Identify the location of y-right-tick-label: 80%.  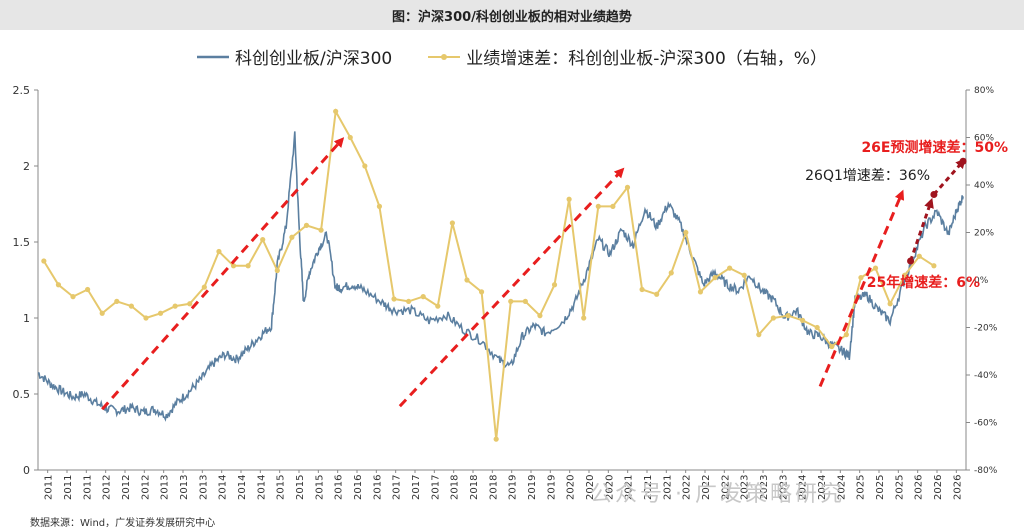
(984, 91).